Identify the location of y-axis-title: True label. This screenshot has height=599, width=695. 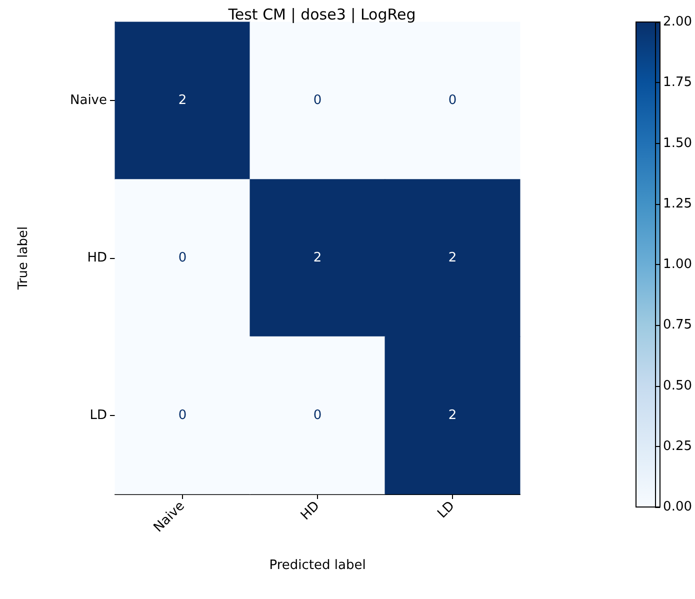
(23, 258).